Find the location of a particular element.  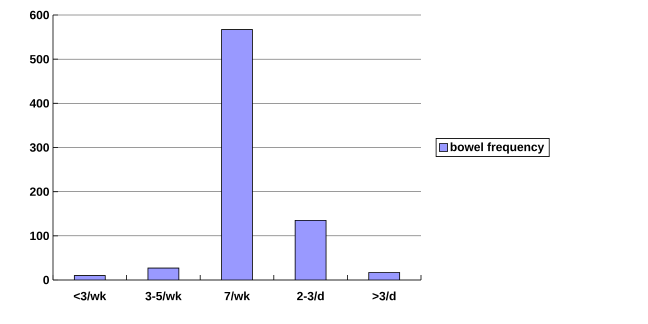

x-tick-label: 3-5/wk is located at coordinates (163, 296).